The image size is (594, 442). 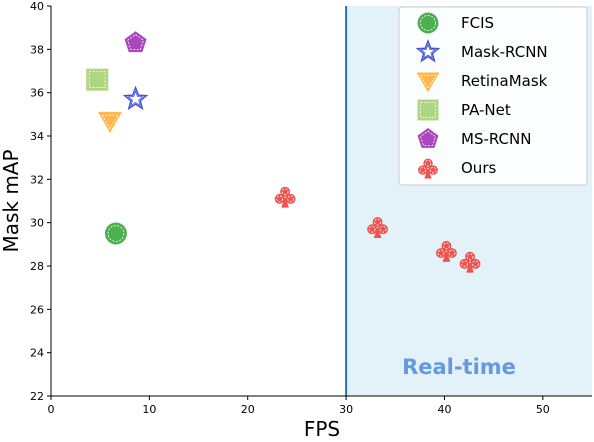 I want to click on x-tick-label: 30, so click(x=346, y=409).